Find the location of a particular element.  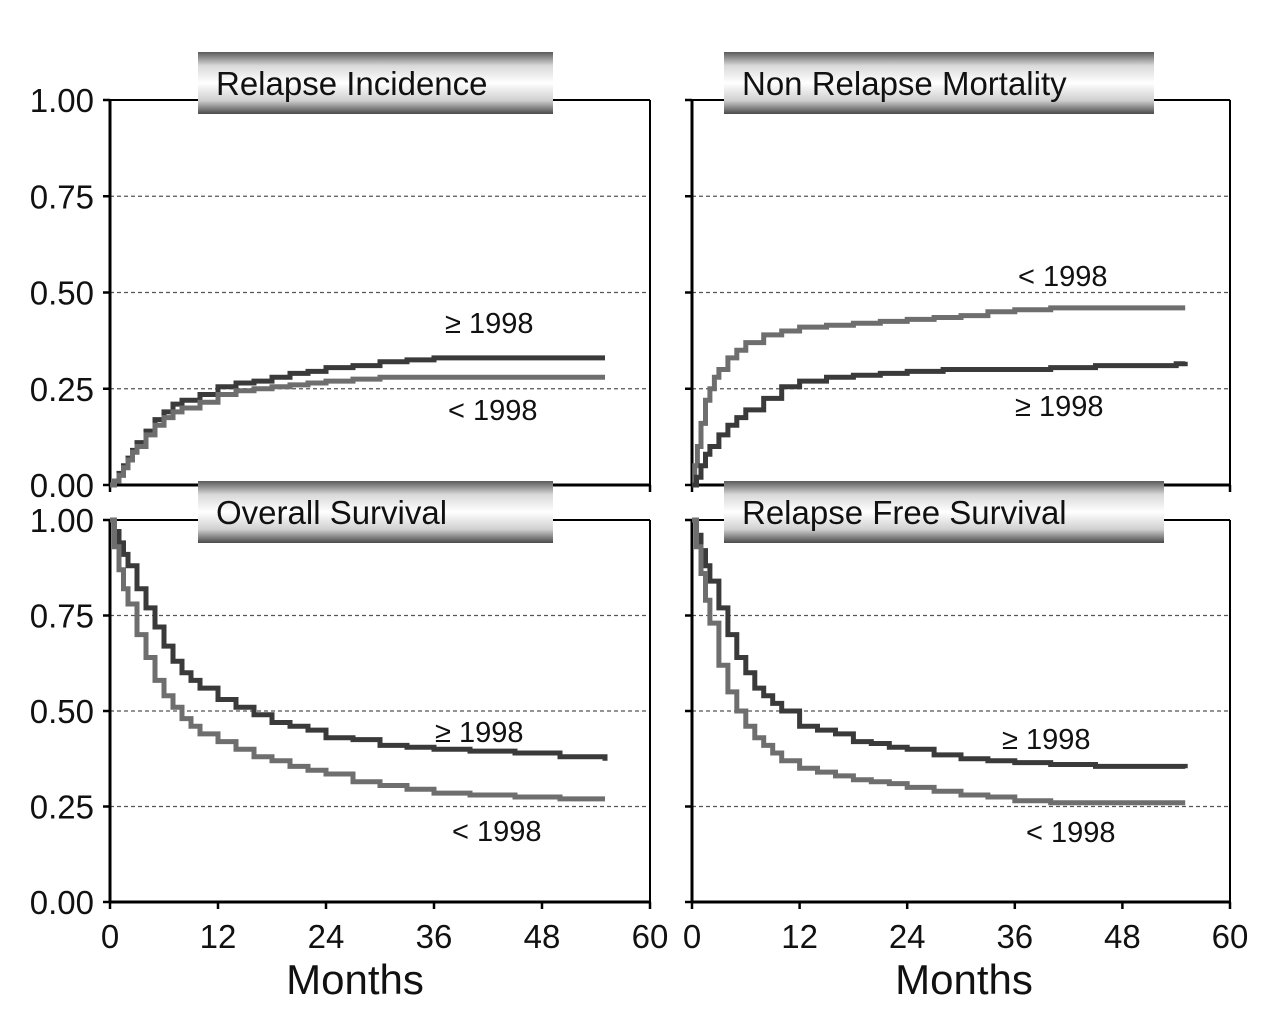

panel-title: Non Relapse Mortality is located at coordinates (904, 83).